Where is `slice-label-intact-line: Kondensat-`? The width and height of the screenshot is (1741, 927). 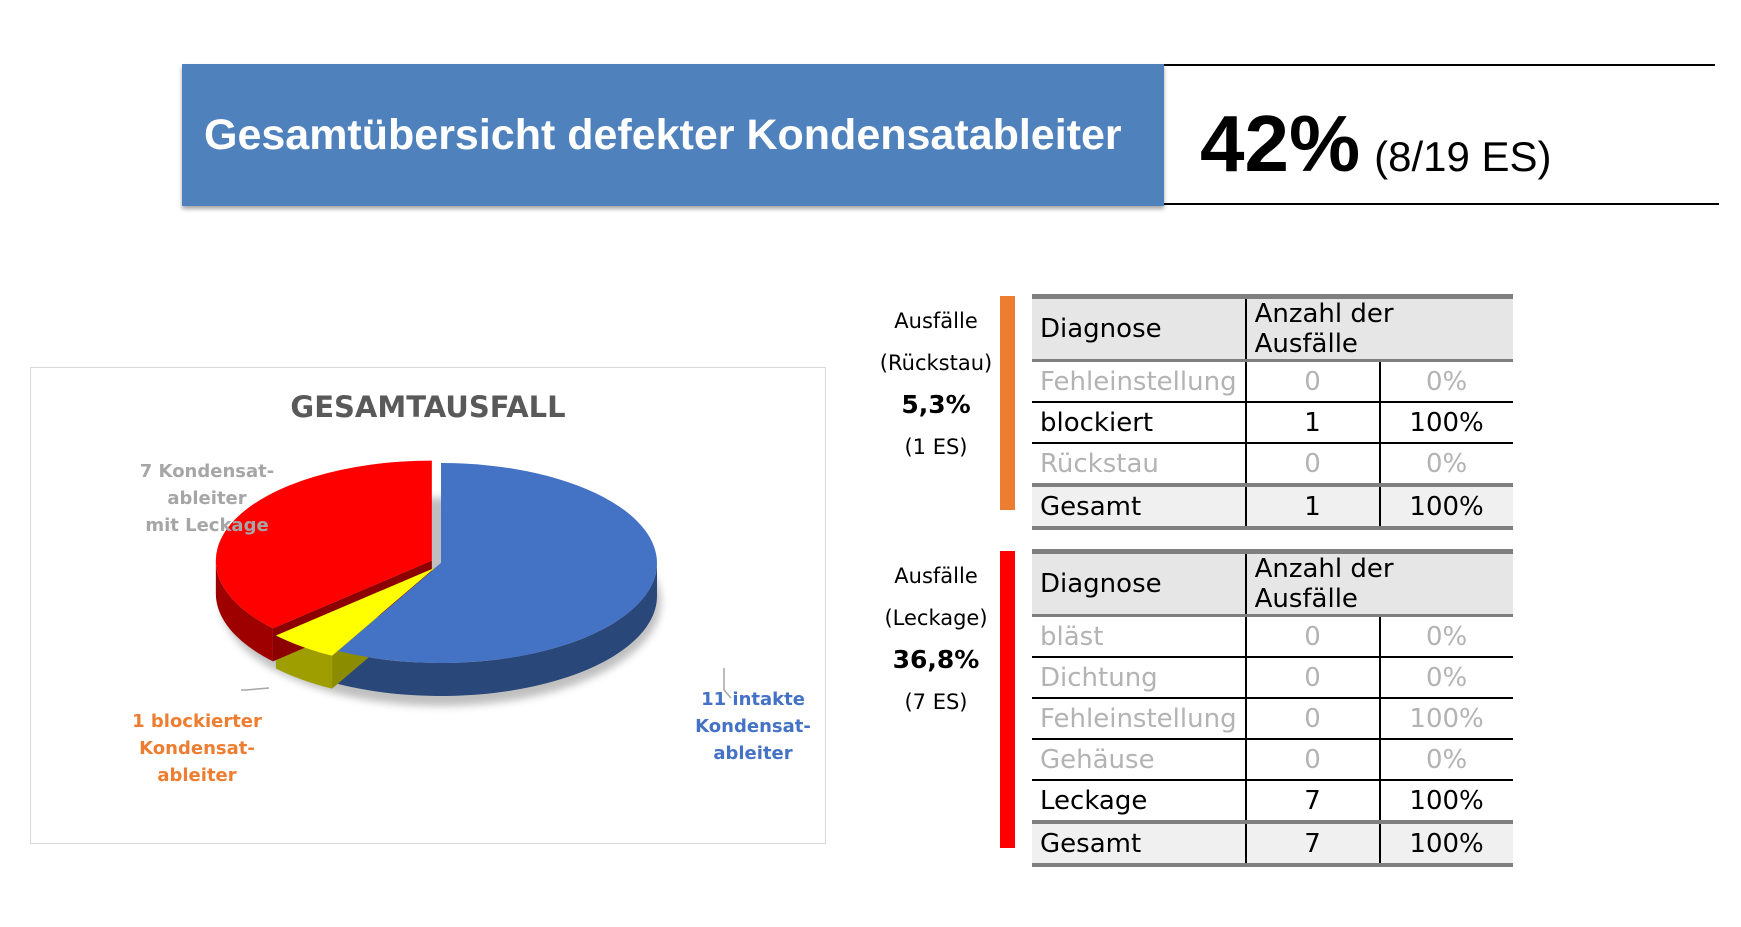
slice-label-intact-line: Kondensat- is located at coordinates (753, 726).